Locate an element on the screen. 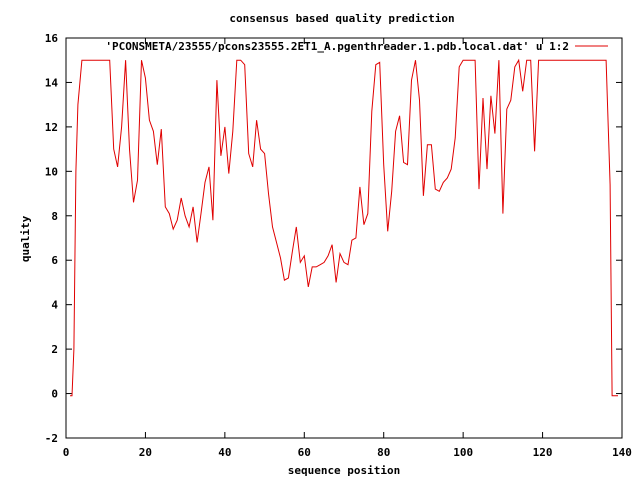  y-tick-label: 8 is located at coordinates (54, 216).